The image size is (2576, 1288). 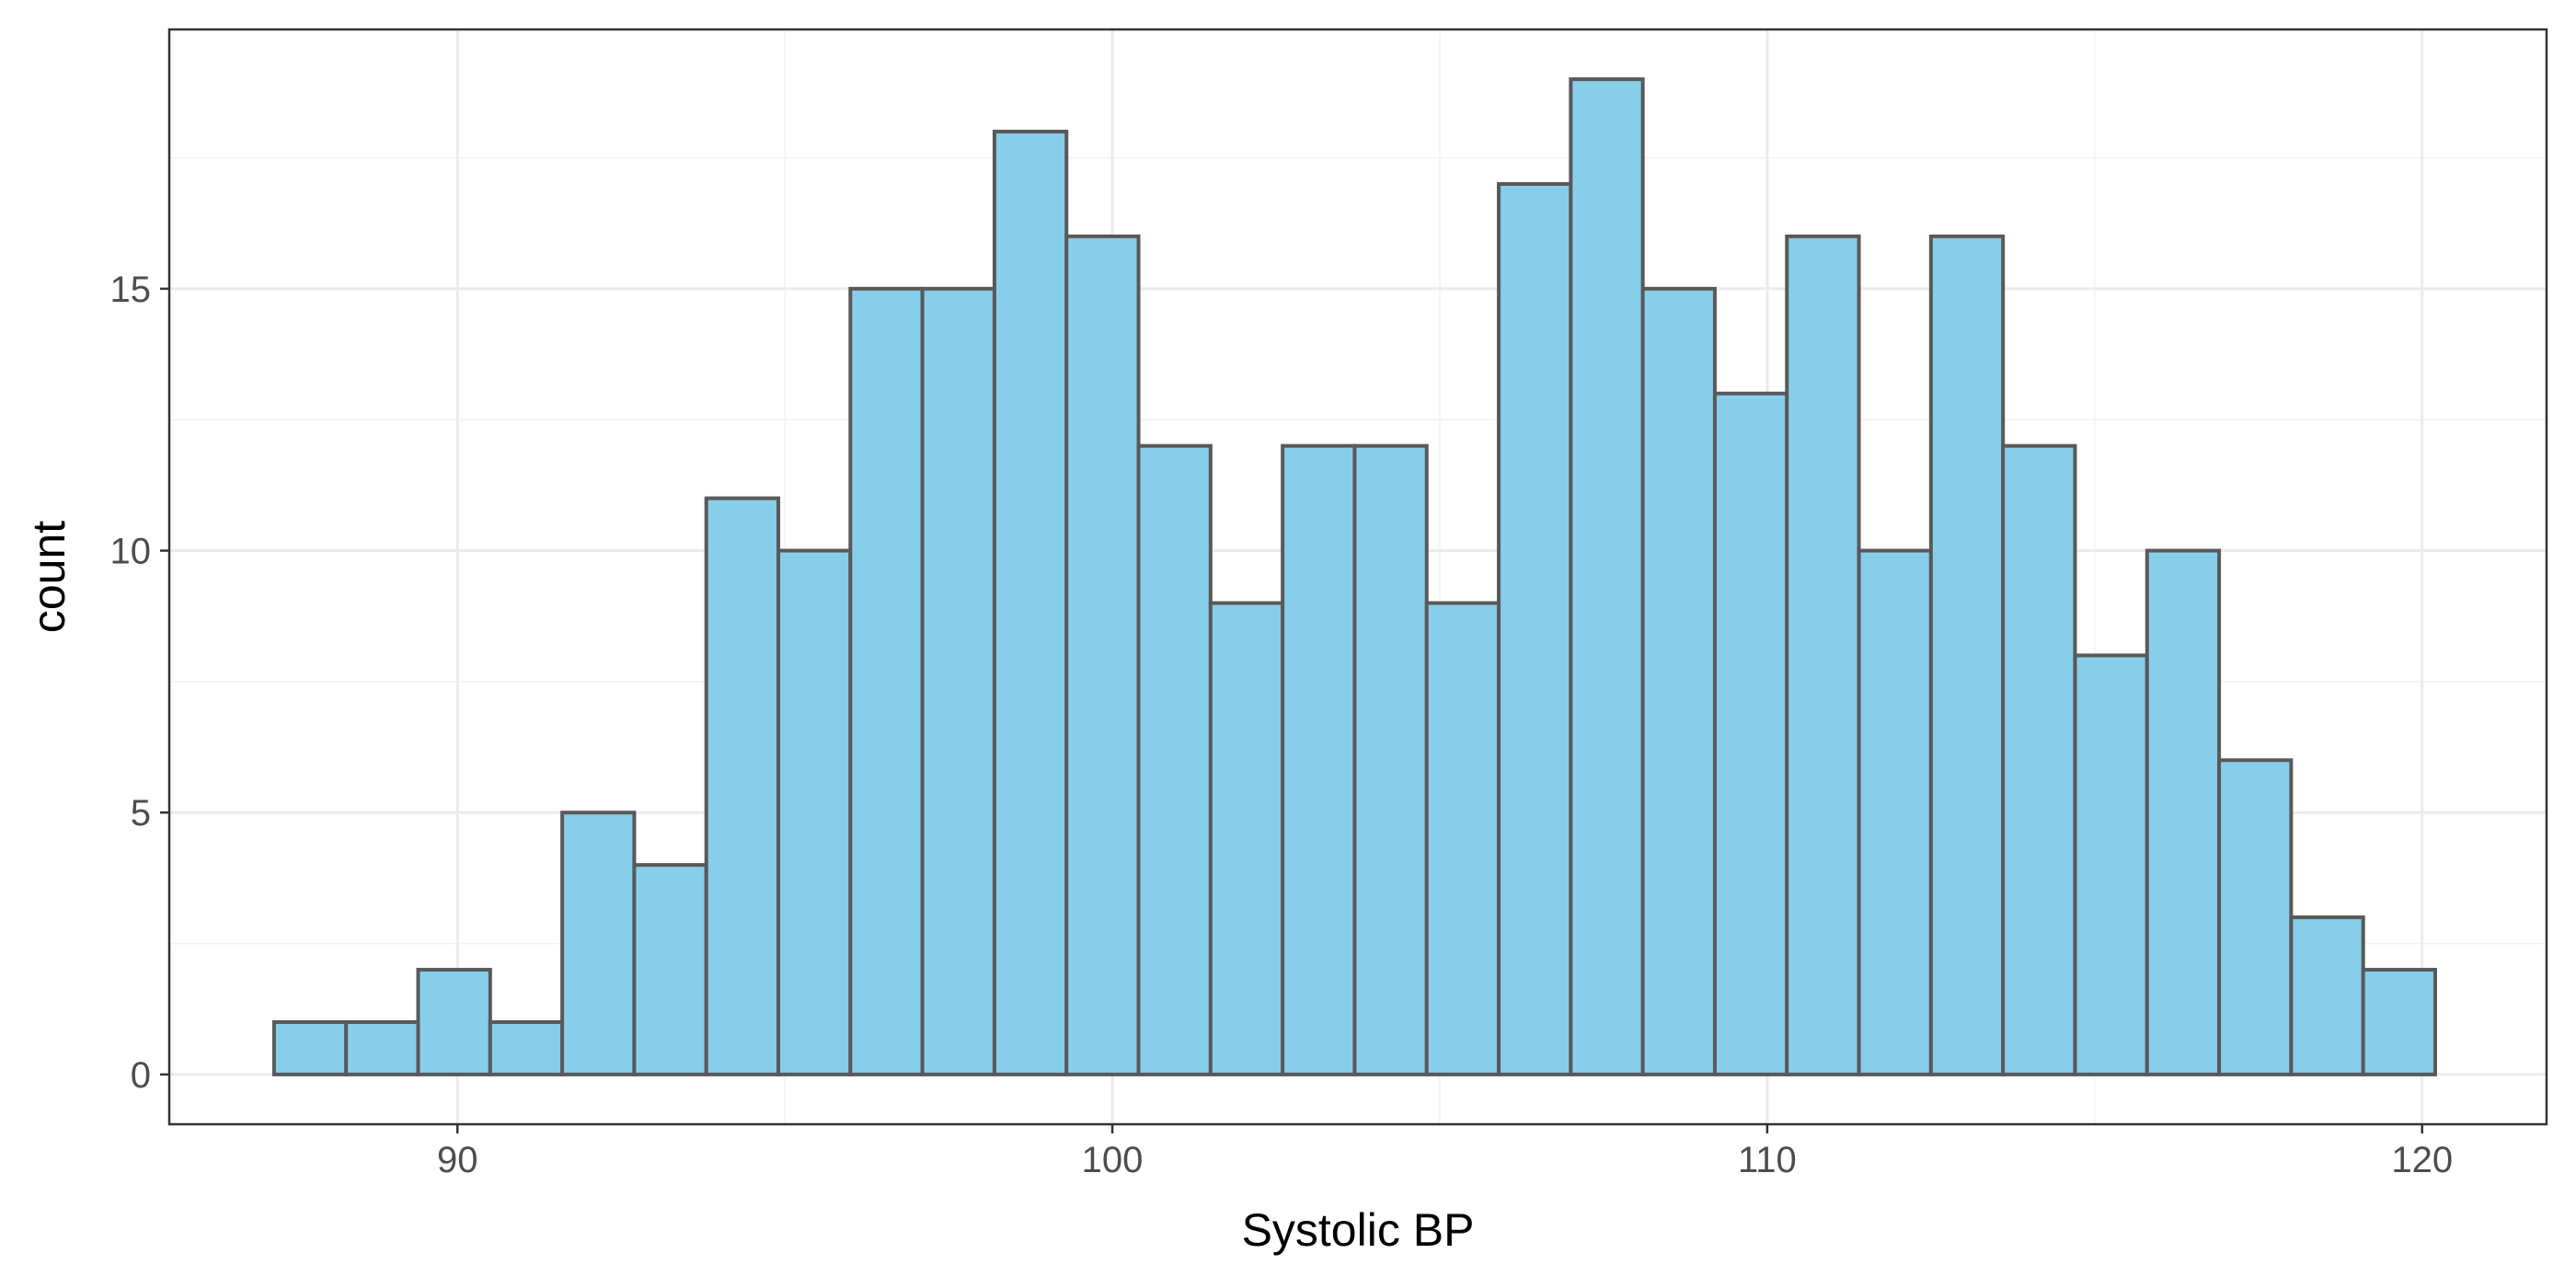 What do you see at coordinates (141, 1075) in the screenshot?
I see `y-tick-label: 0` at bounding box center [141, 1075].